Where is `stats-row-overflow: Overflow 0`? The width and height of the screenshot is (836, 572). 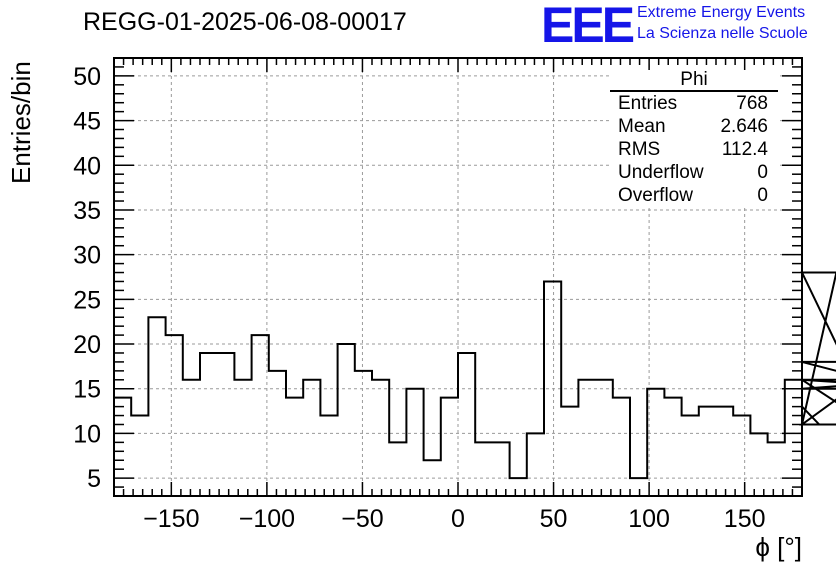
stats-row-overflow: Overflow 0 is located at coordinates (694, 195).